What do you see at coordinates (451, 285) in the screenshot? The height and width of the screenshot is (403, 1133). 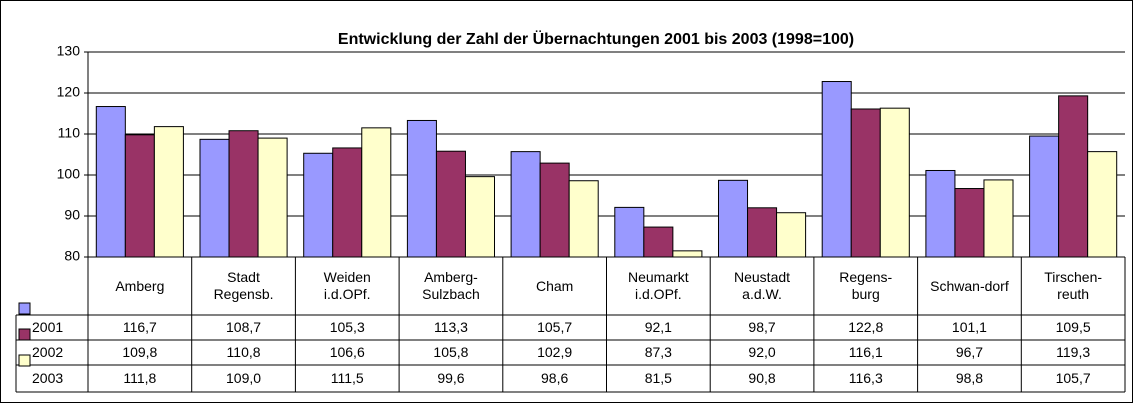 I see `category-label: Amberg- Sulzbach` at bounding box center [451, 285].